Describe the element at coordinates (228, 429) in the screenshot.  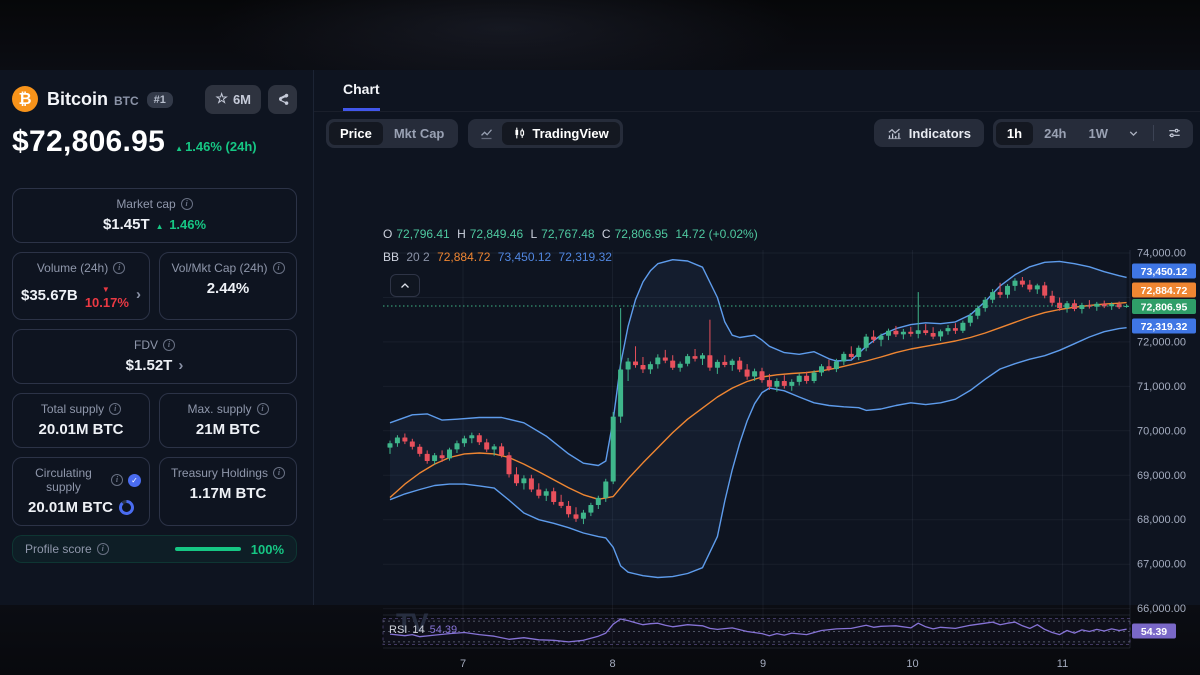
I see `max-supply-value: 21M BTC` at that location.